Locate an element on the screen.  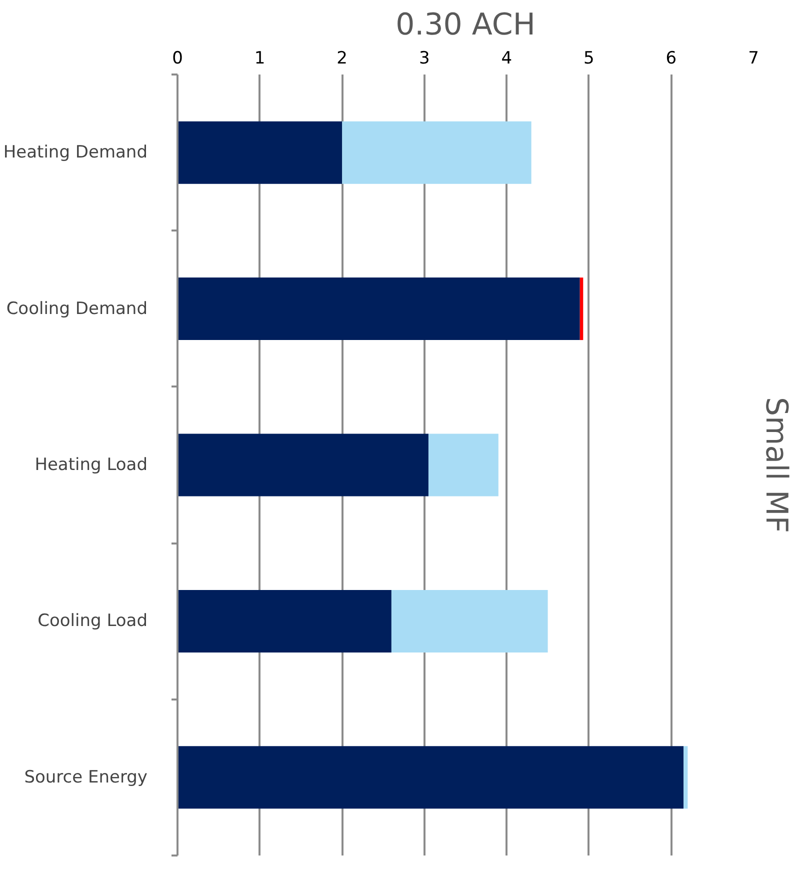
chart-title: 0.30 ACH is located at coordinates (466, 25).